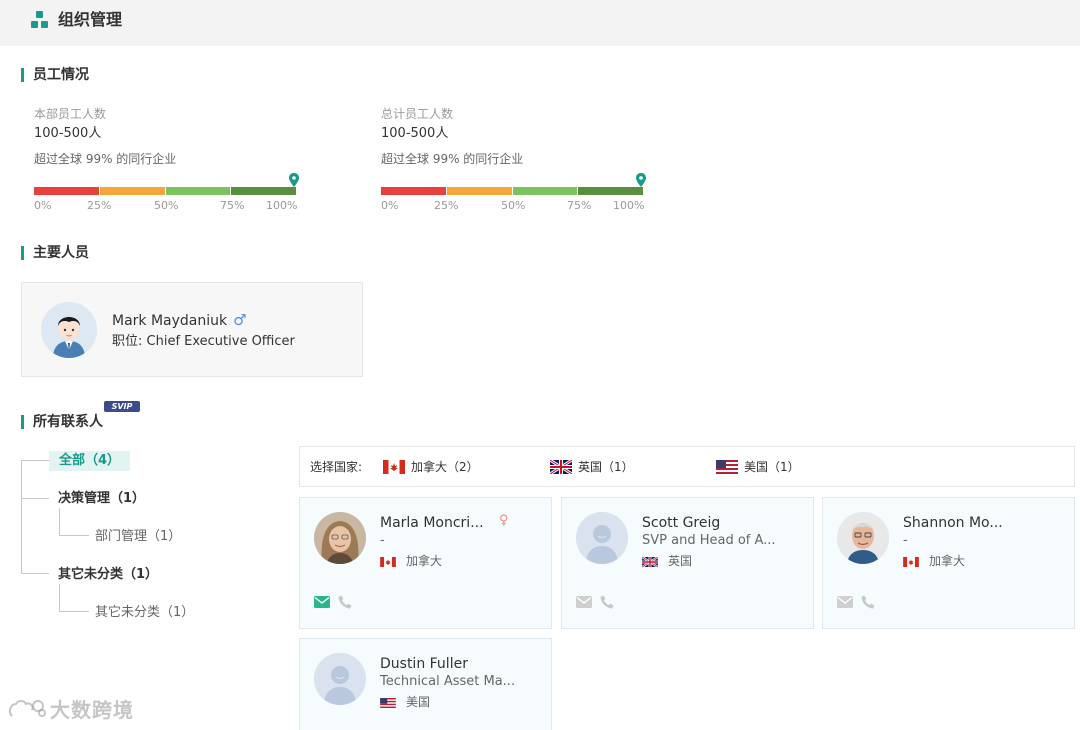 This screenshot has height=730, width=1080. Describe the element at coordinates (418, 702) in the screenshot. I see `contact-country-label: 美国` at that location.